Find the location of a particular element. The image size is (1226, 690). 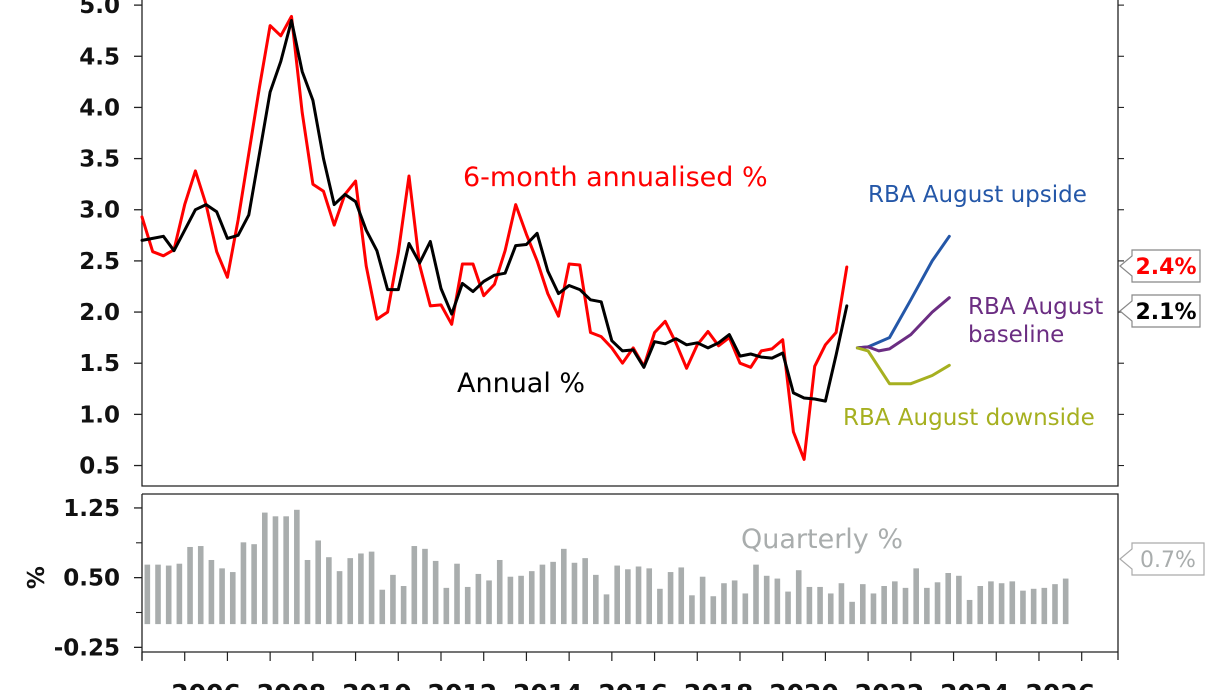

y-tick-label: -0.25 is located at coordinates (87, 648).